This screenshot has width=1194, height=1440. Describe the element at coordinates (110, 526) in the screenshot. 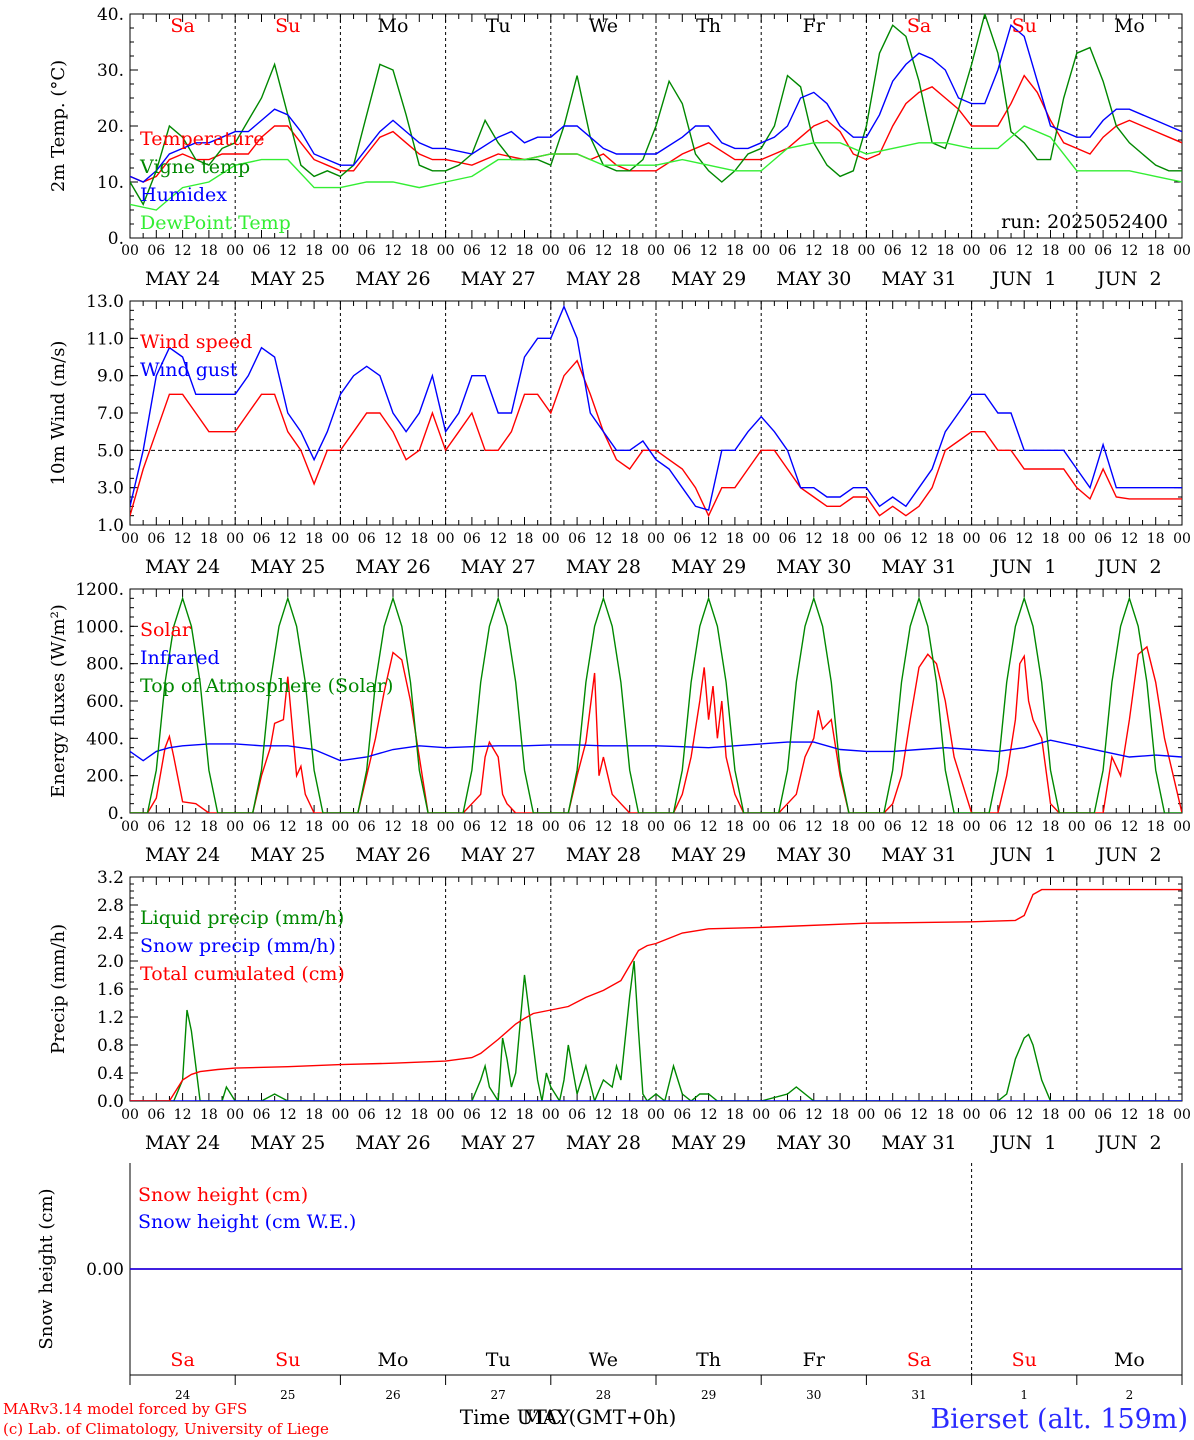

I see `y-tick-label: 1.0` at that location.